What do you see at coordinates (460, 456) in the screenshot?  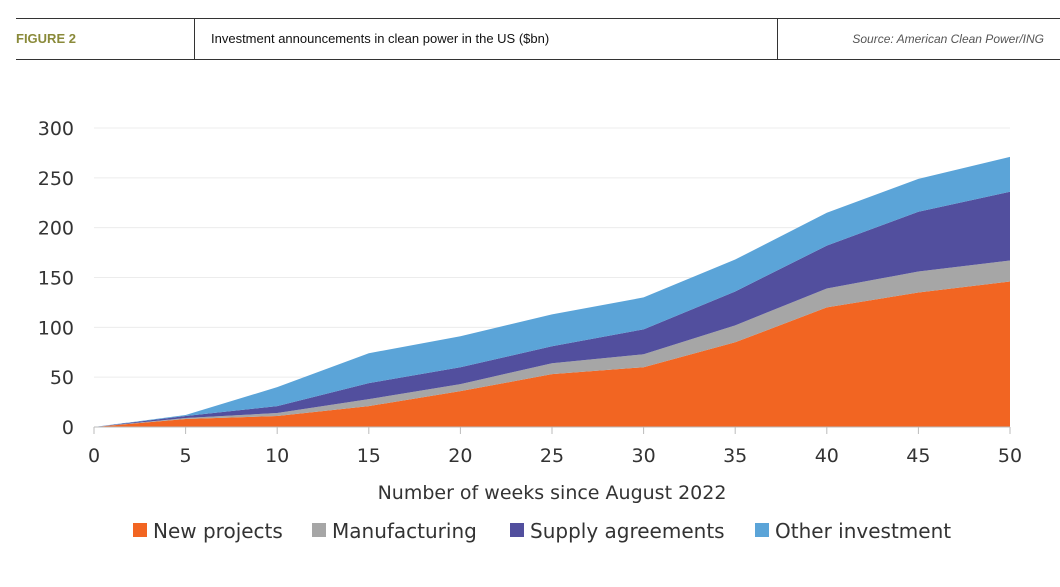 I see `x-tick-label: 20` at bounding box center [460, 456].